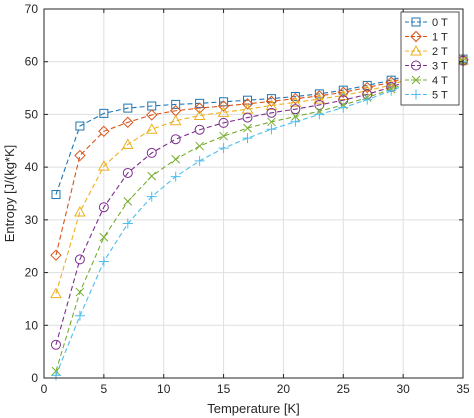 The height and width of the screenshot is (418, 474). Describe the element at coordinates (32, 167) in the screenshot. I see `y-tick-label: 40` at that location.